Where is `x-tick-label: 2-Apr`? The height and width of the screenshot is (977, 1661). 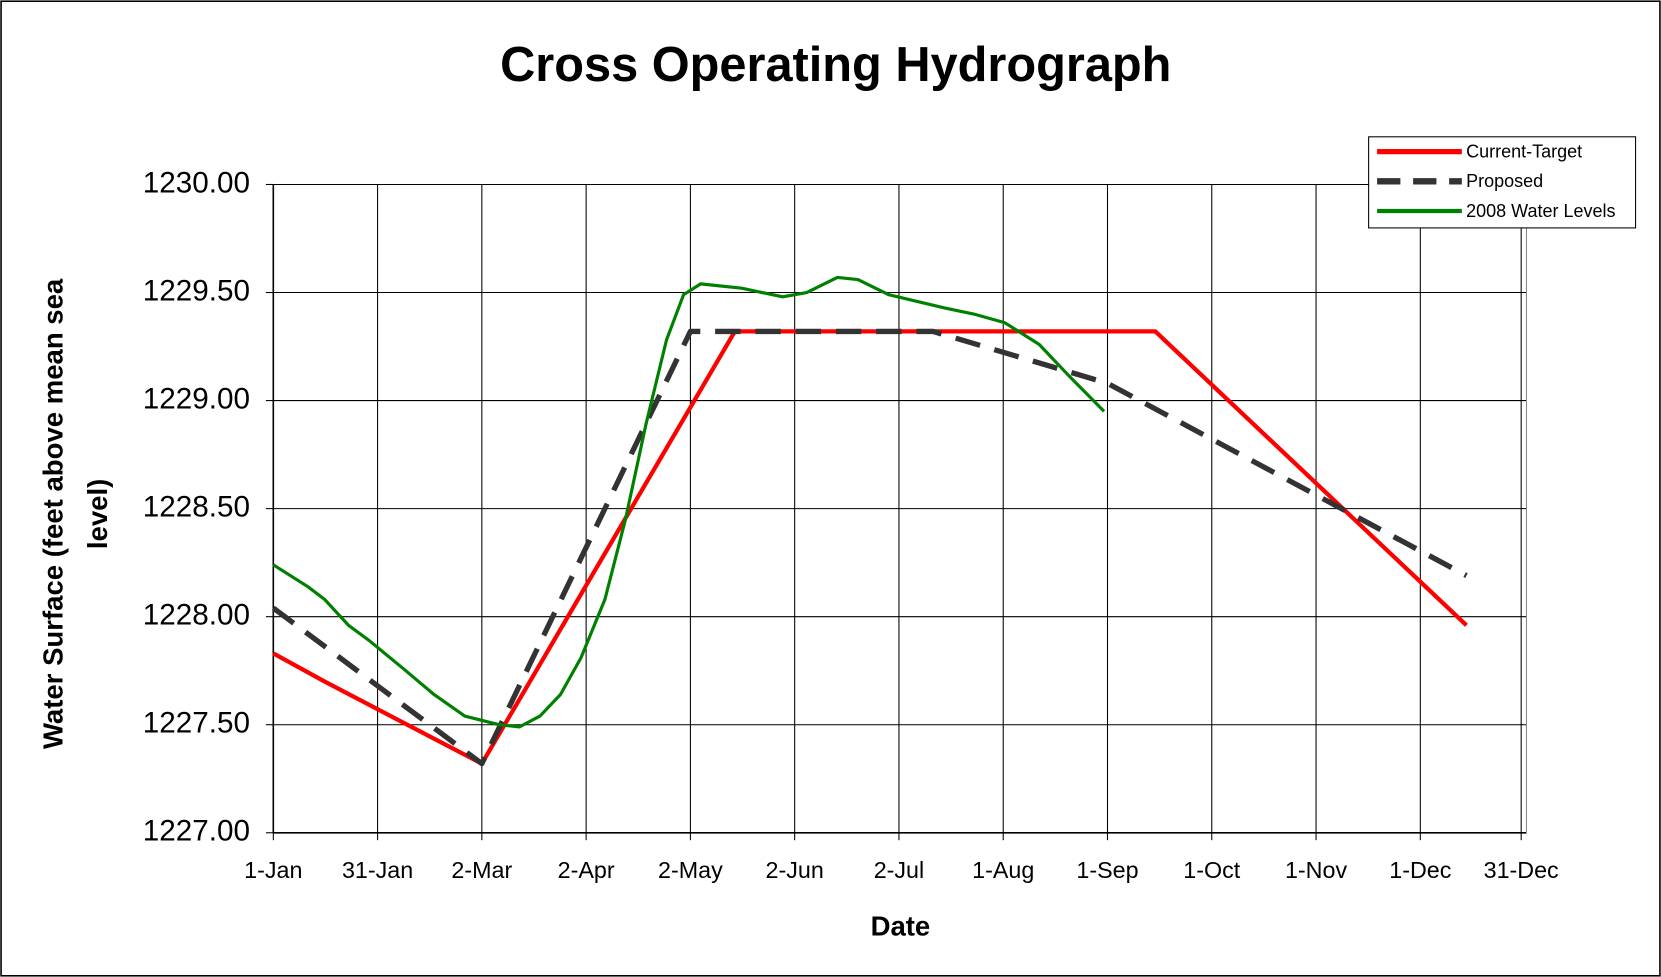 x-tick-label: 2-Apr is located at coordinates (586, 870).